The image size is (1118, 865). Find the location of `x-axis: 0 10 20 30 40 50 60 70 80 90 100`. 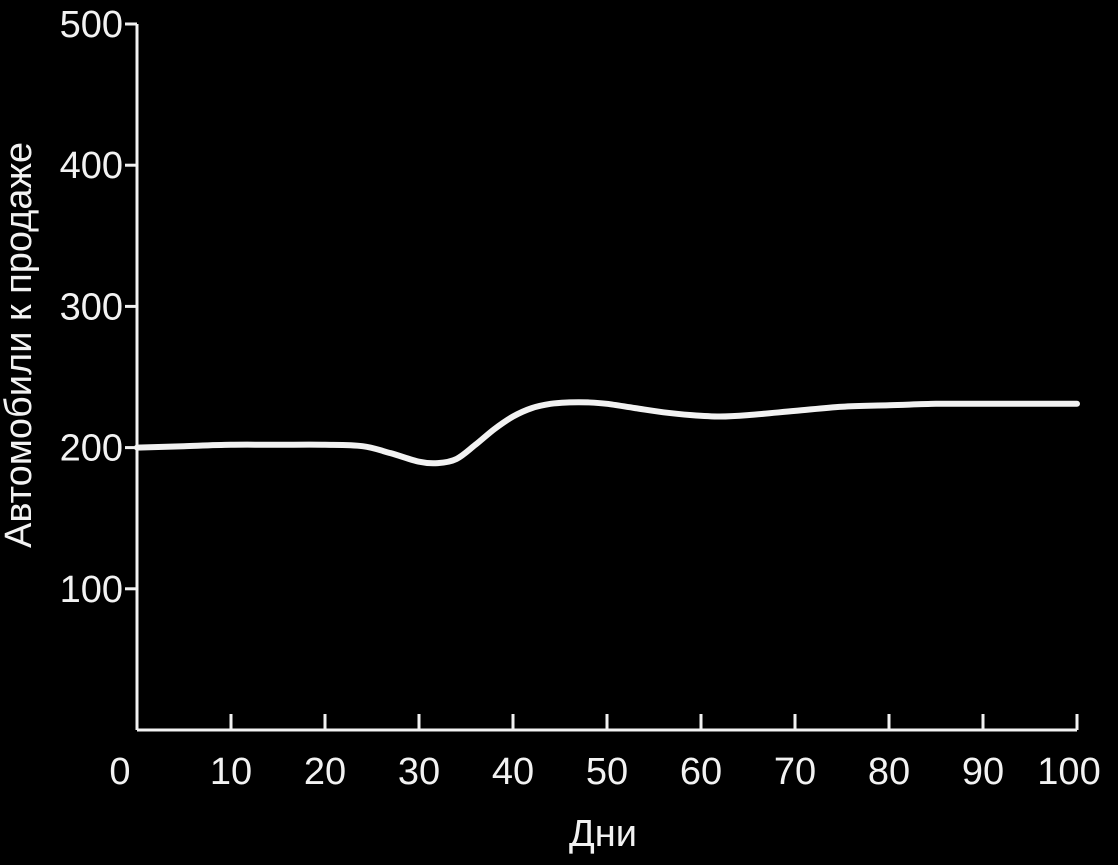

x-axis: 0 10 20 30 40 50 60 70 80 90 100 is located at coordinates (605, 753).